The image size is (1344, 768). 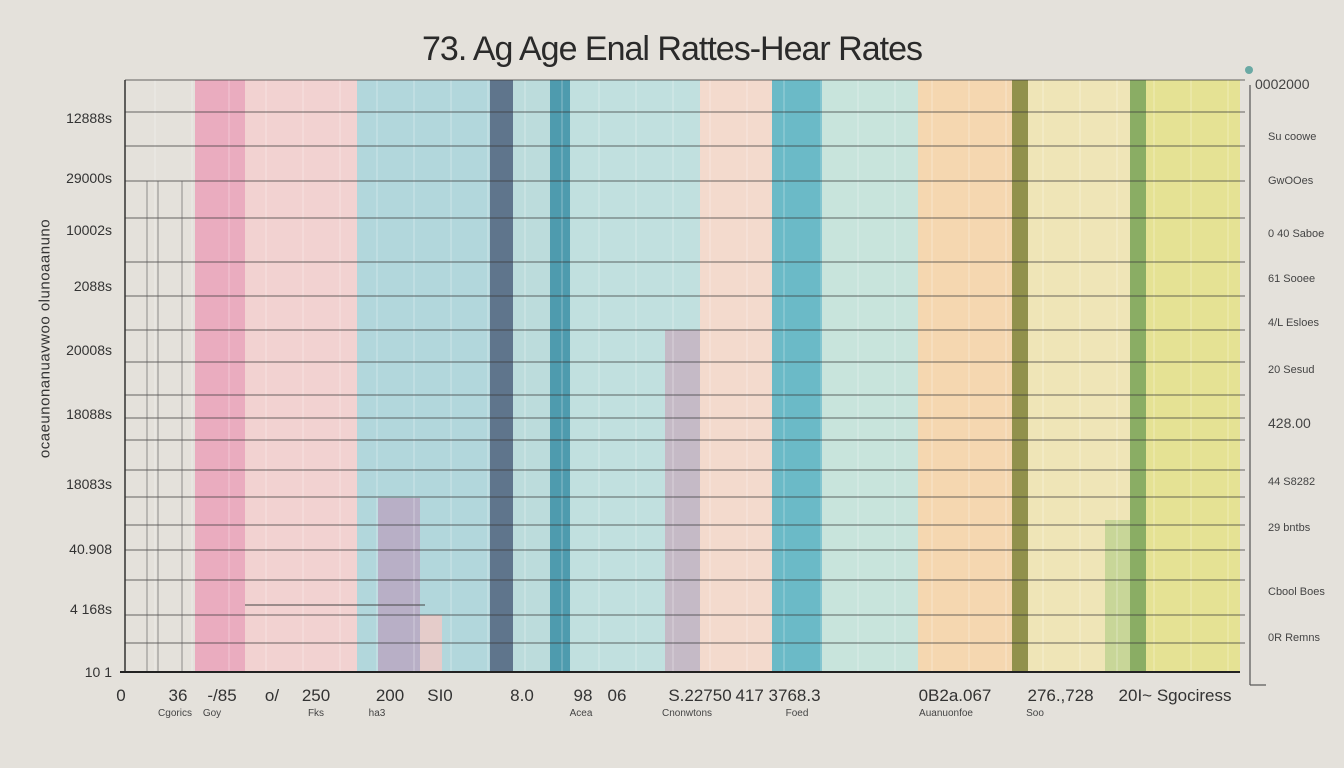 I want to click on x-tick-label: -/85, so click(x=222, y=695).